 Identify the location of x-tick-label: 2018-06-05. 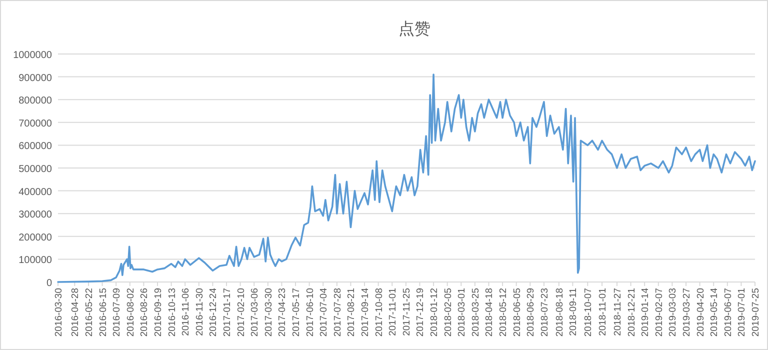
(517, 312).